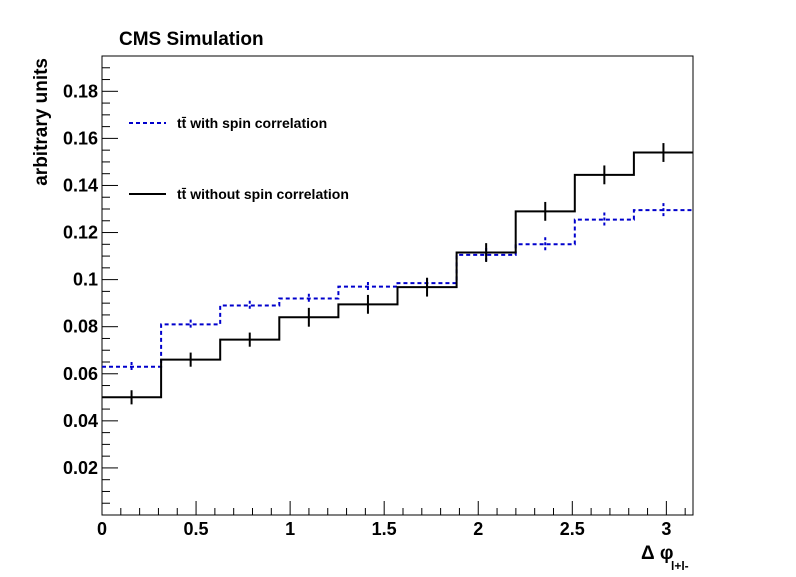 The height and width of the screenshot is (577, 796). I want to click on y-tick-label: 0.18, so click(80, 91).